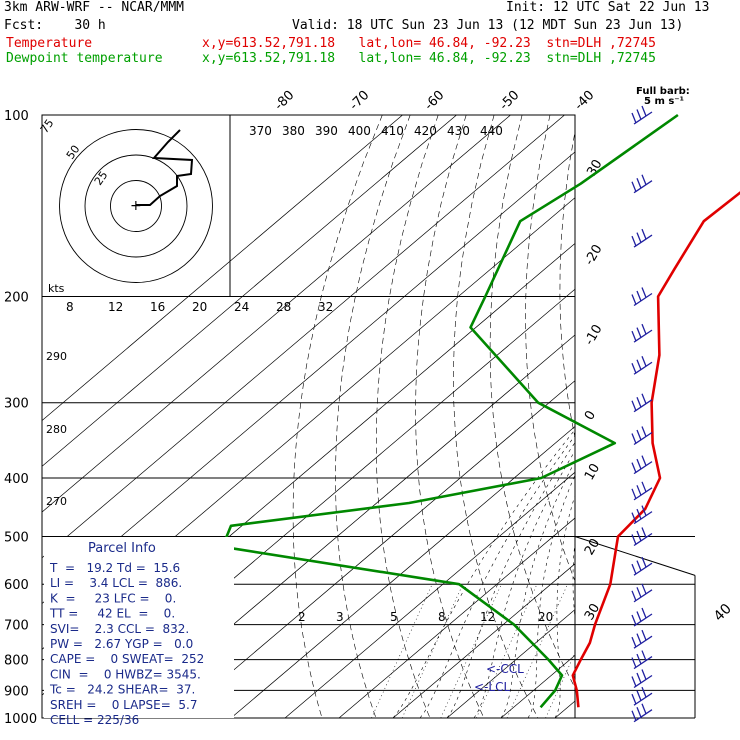 This screenshot has height=740, width=740. Describe the element at coordinates (119, 629) in the screenshot. I see `parcel-info-row: SVI= 2.3 CCL = 832.` at that location.